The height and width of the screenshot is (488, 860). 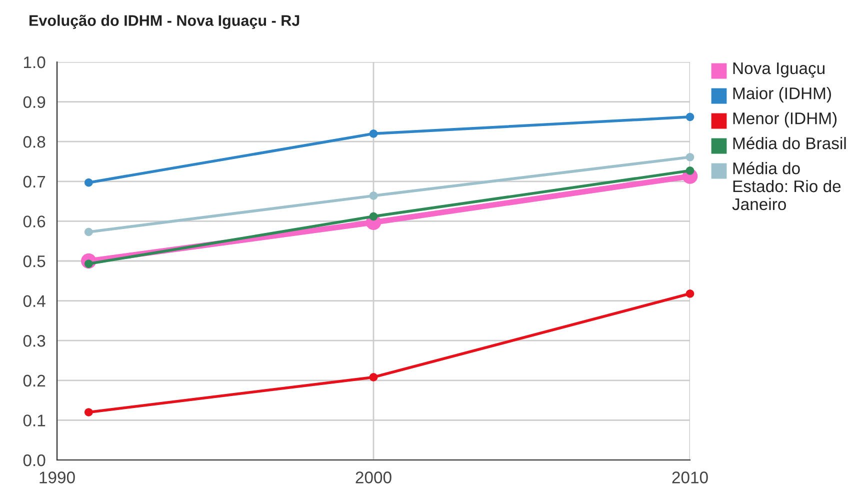 What do you see at coordinates (34, 460) in the screenshot?
I see `y-tick-label: 0.0` at bounding box center [34, 460].